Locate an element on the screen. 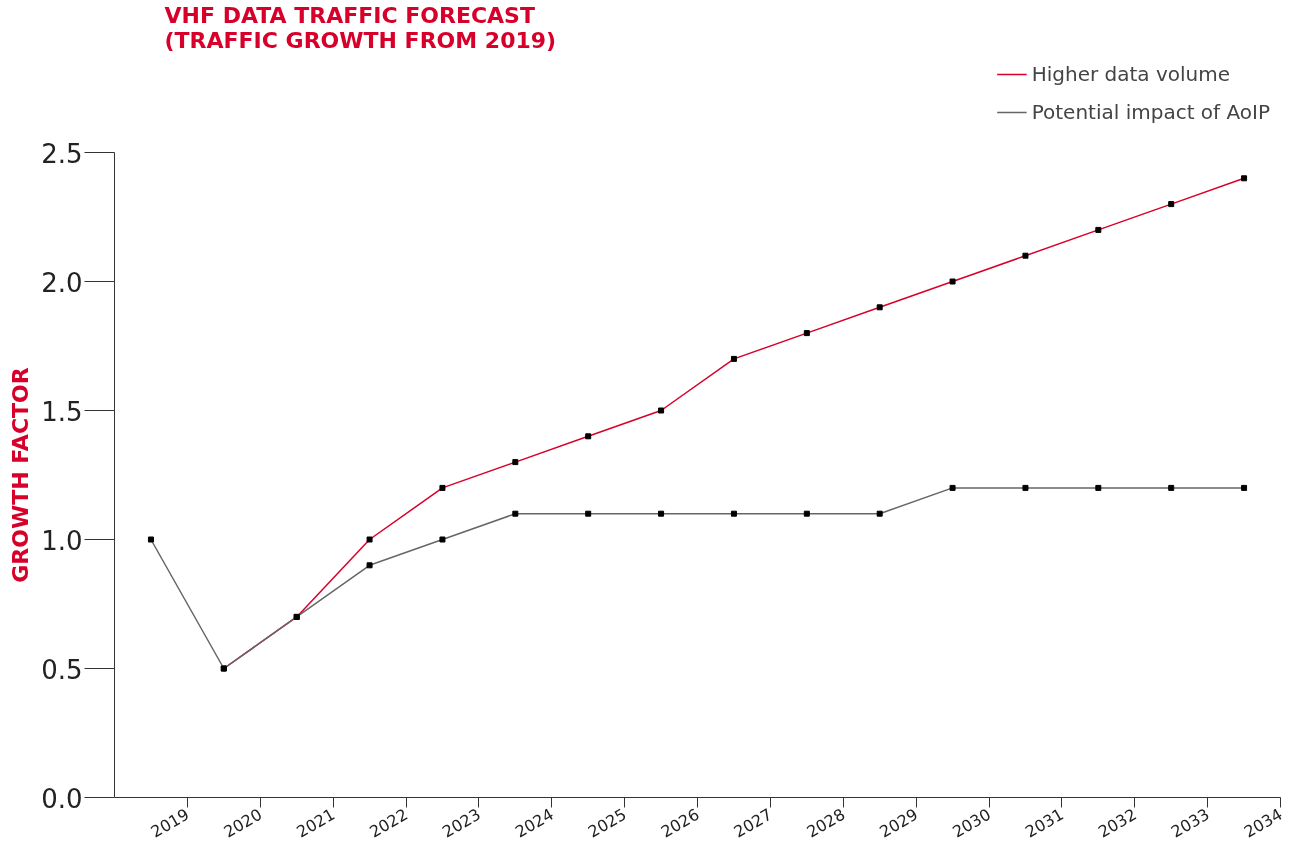 This screenshot has width=1303, height=865. chart-title: VHF DATA TRAFFIC FORECAST (TRAFFIC GROWTH FROM 2019) is located at coordinates (360, 27).